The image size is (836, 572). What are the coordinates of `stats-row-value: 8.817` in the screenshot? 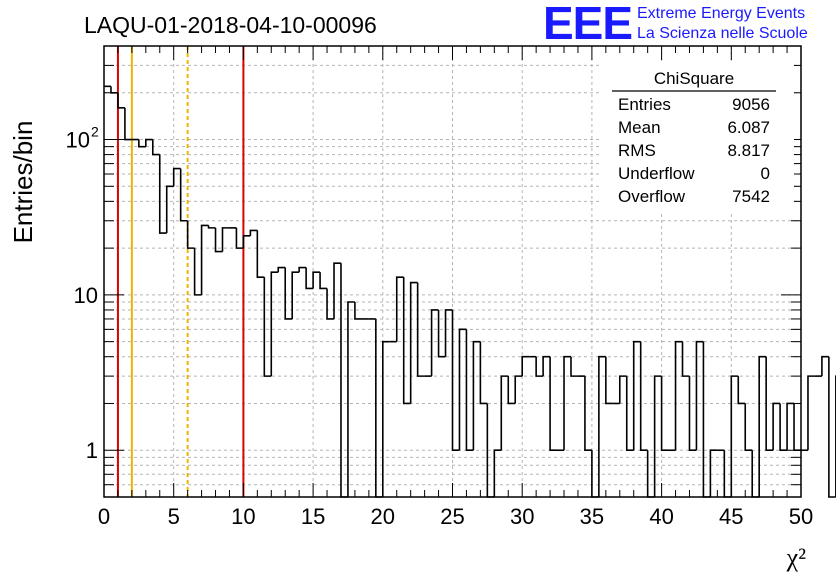 It's located at (748, 150).